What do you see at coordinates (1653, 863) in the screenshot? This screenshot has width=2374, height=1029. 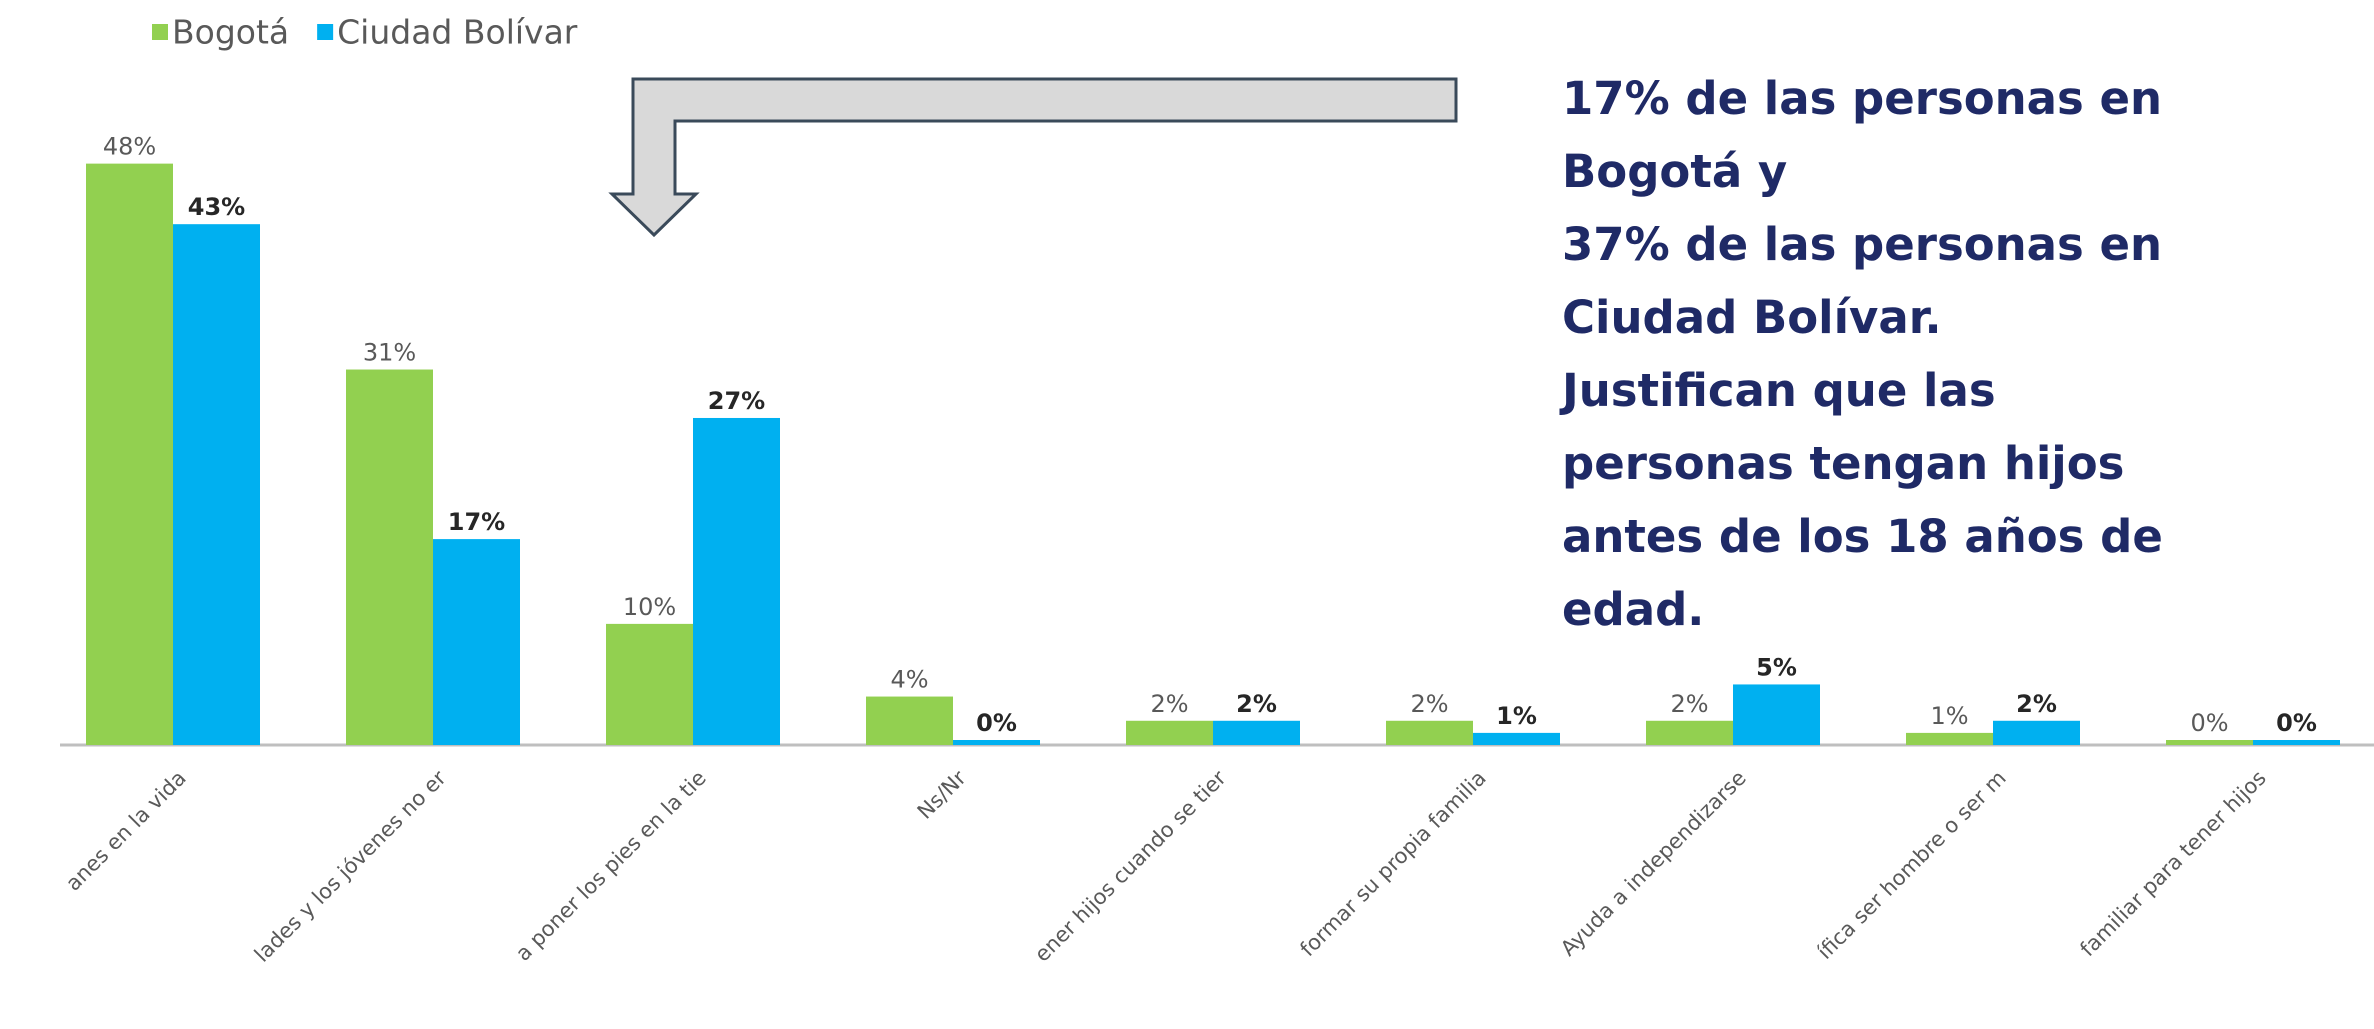 I see `x-tick-label: Ayuda a independizarse` at bounding box center [1653, 863].